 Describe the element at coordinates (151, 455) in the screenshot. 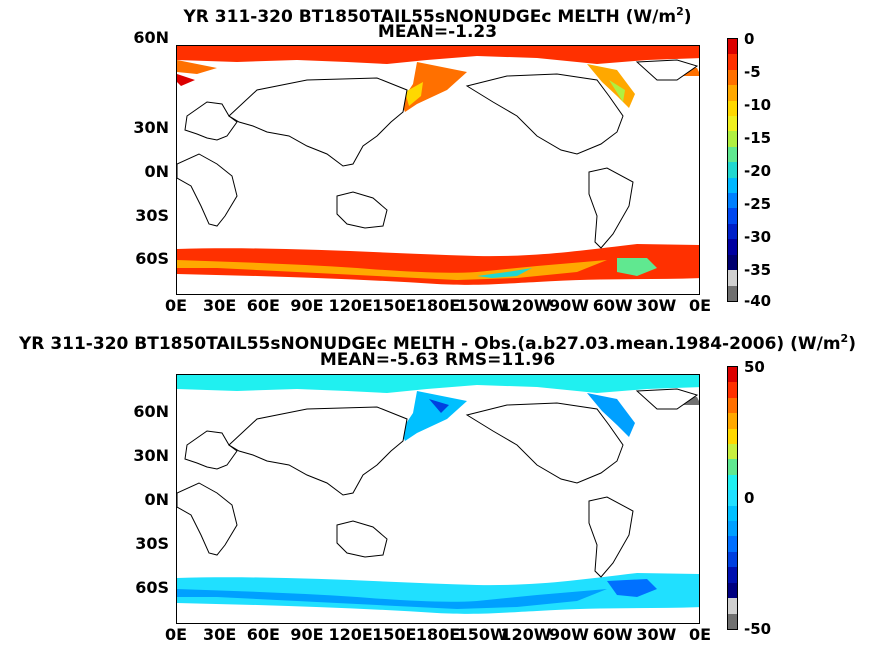

I see `chart-2-lat-tick: 30N` at that location.